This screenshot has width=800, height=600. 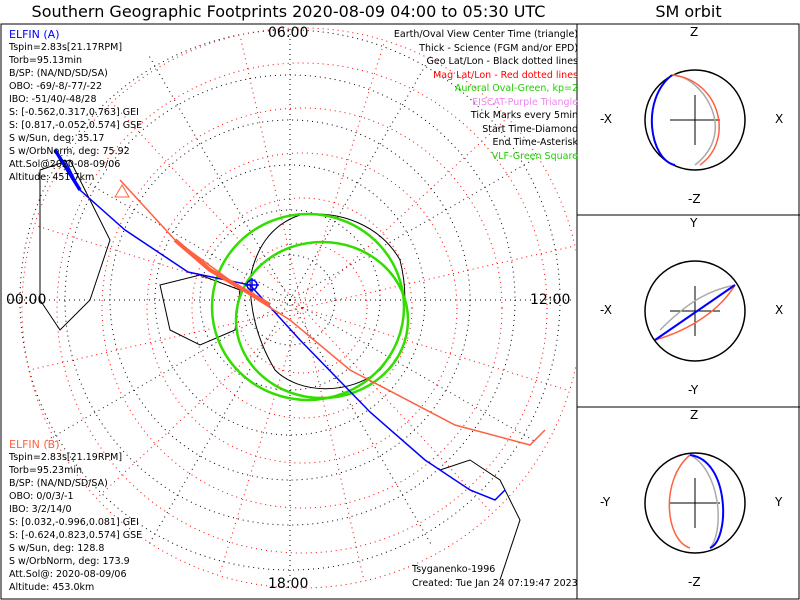 What do you see at coordinates (58, 483) in the screenshot?
I see `elfin-b-info-line: B/SP: (NA/ND/SD/SA)` at bounding box center [58, 483].